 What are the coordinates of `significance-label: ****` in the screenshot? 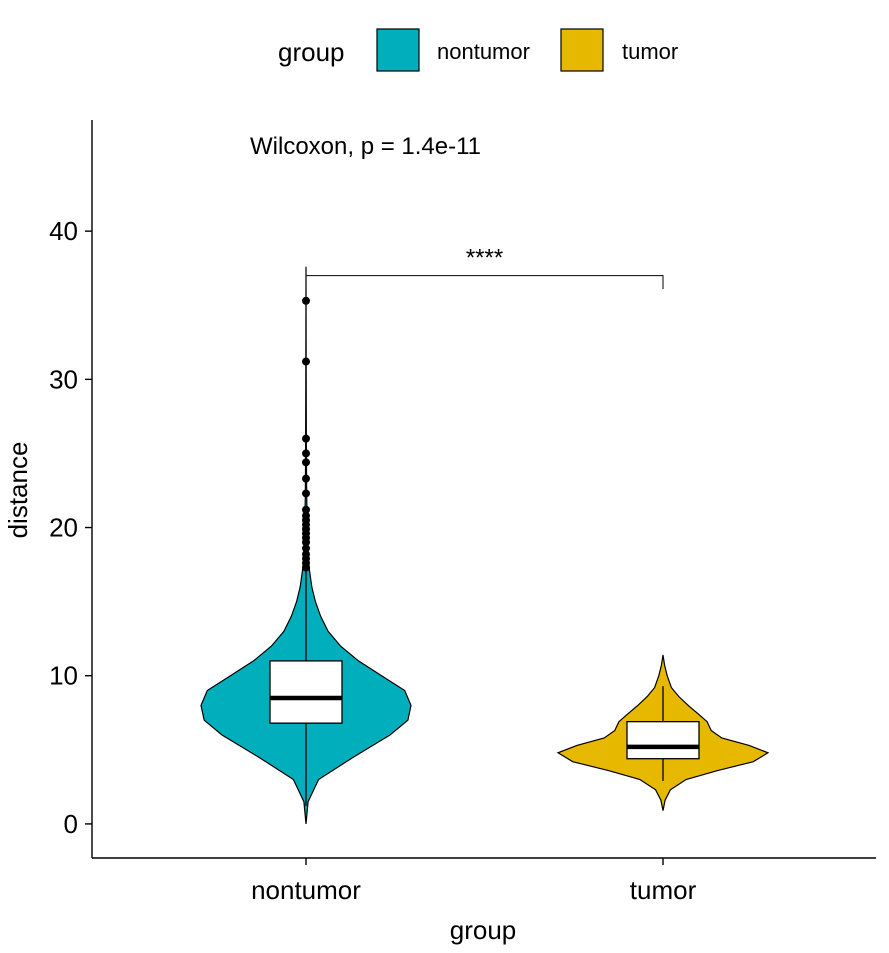 It's located at (484, 258).